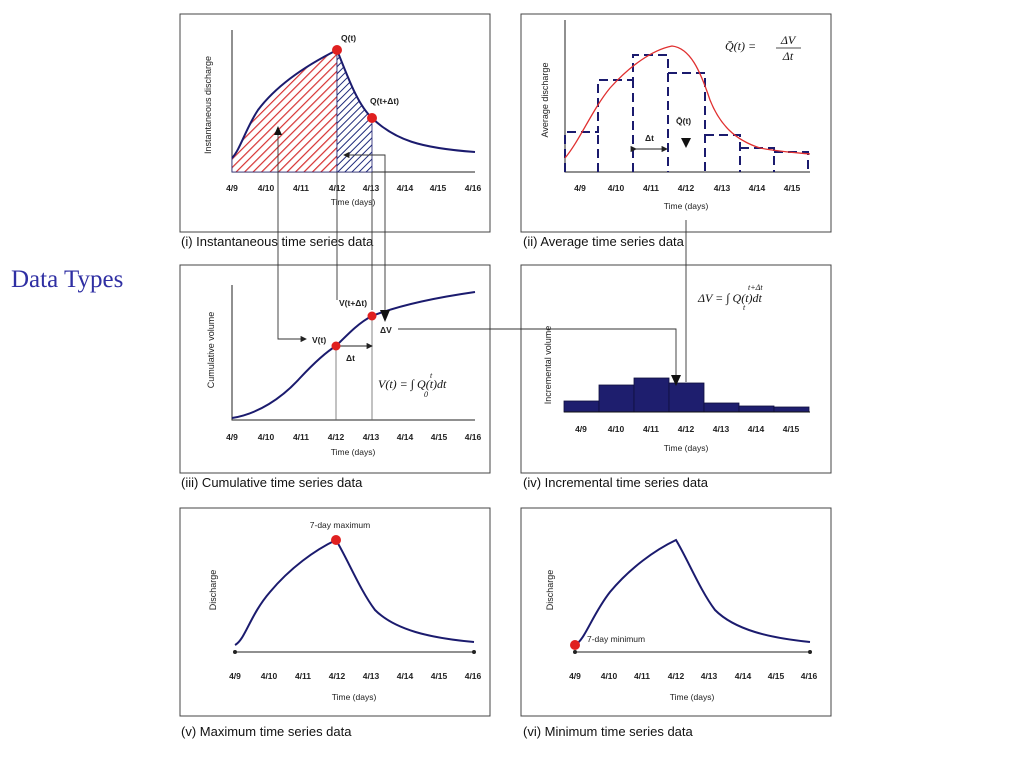  Describe the element at coordinates (548, 365) in the screenshot. I see `y-axis-label: Incremental volume` at that location.